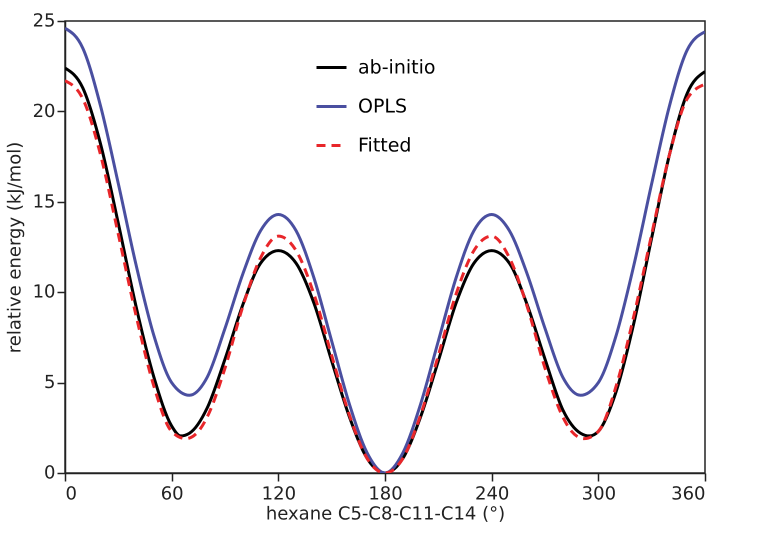 The width and height of the screenshot is (781, 552). What do you see at coordinates (44, 201) in the screenshot?
I see `y-tick-label: 15` at bounding box center [44, 201].